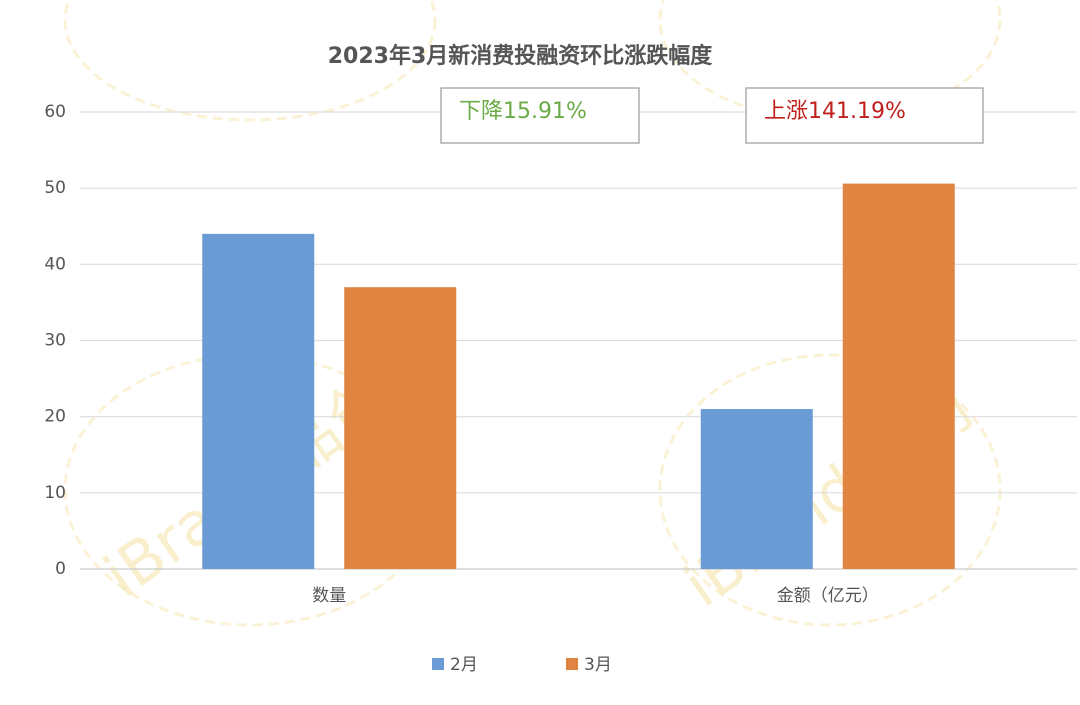 The height and width of the screenshot is (705, 1080). Describe the element at coordinates (55, 112) in the screenshot. I see `y-tick-label: 60` at that location.